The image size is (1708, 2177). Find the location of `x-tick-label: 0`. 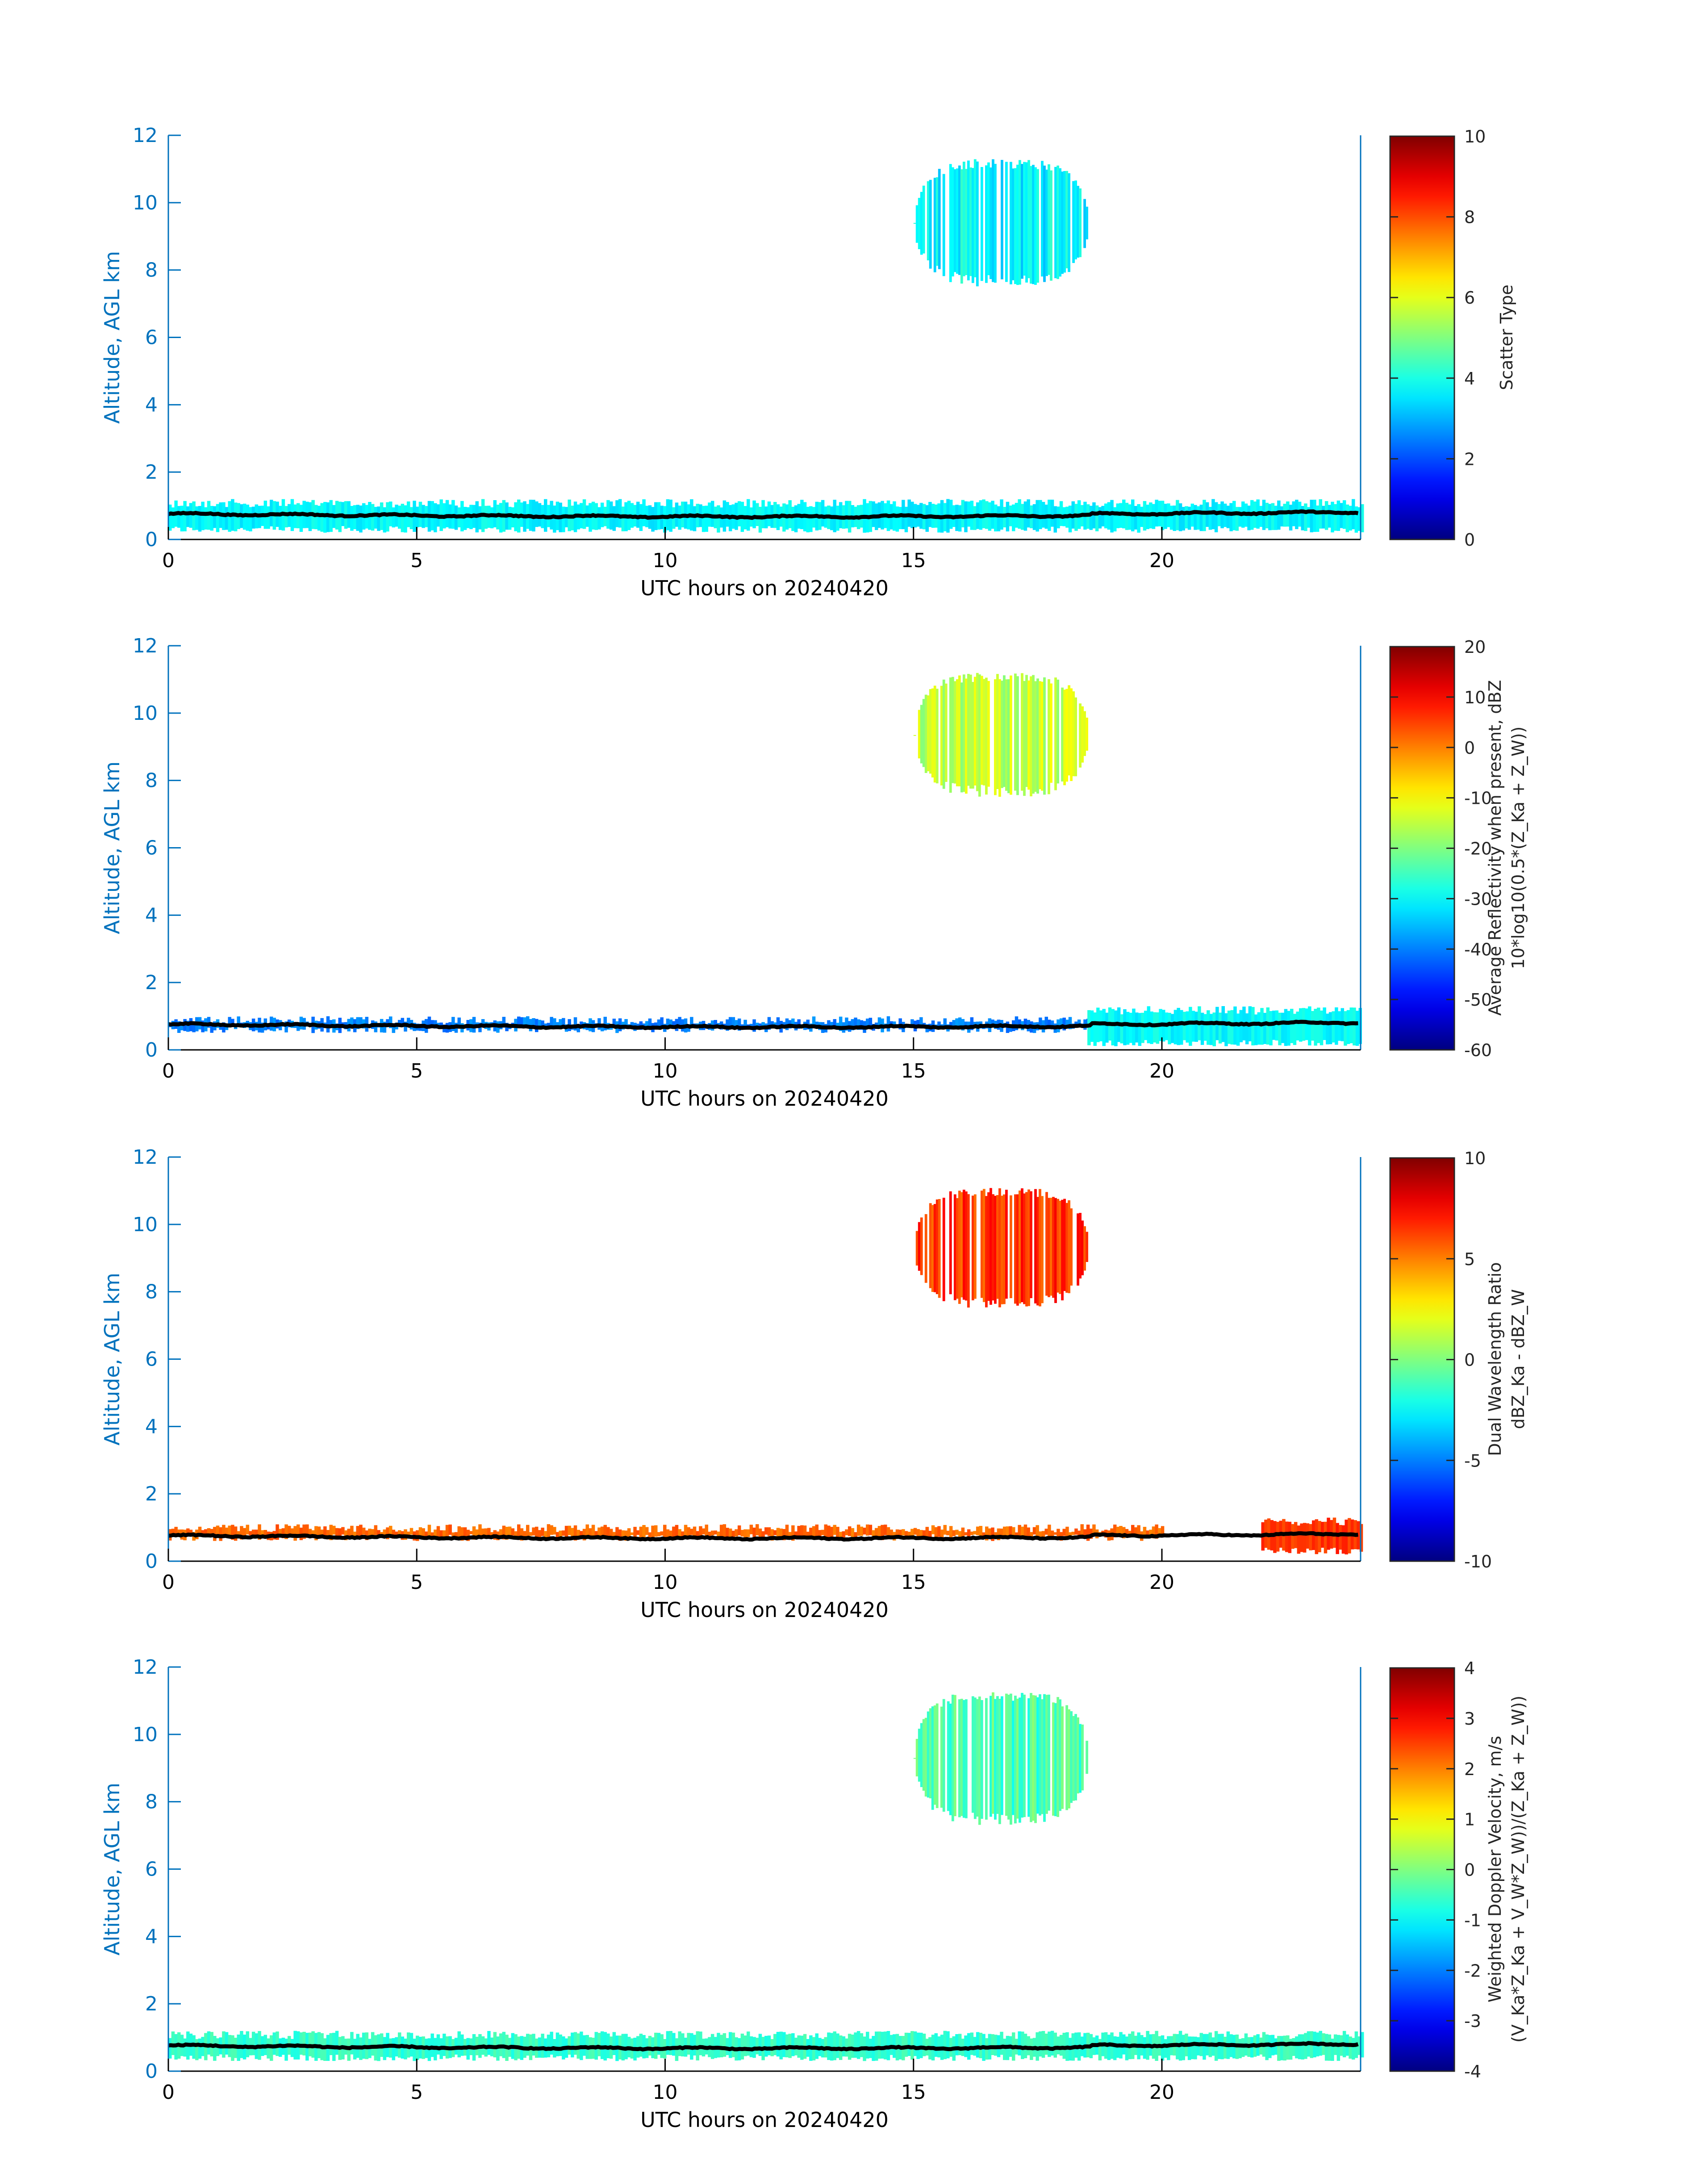

x-tick-label: 0 is located at coordinates (168, 1071).